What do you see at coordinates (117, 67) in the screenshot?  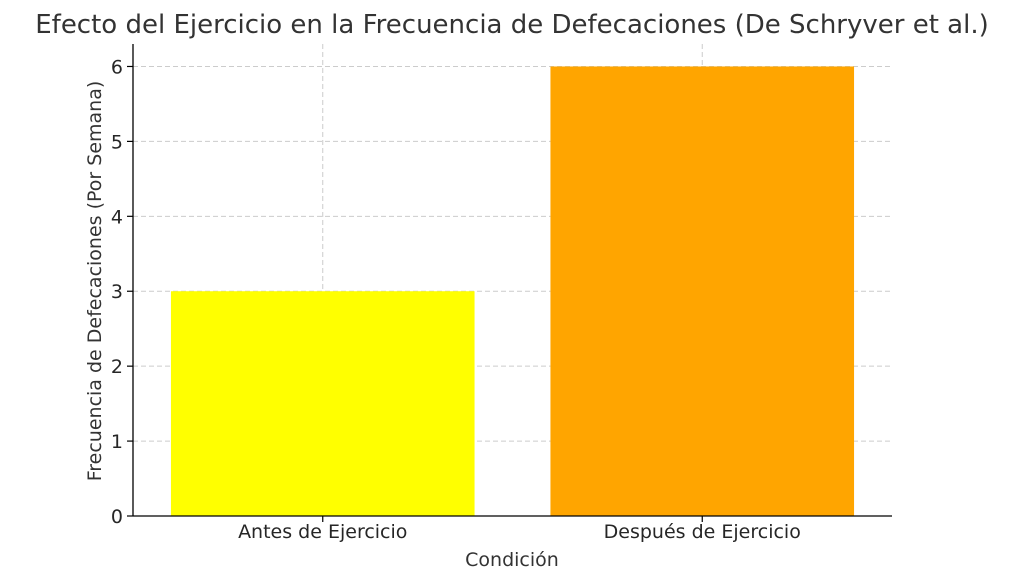 I see `y-tick-label: 6` at bounding box center [117, 67].